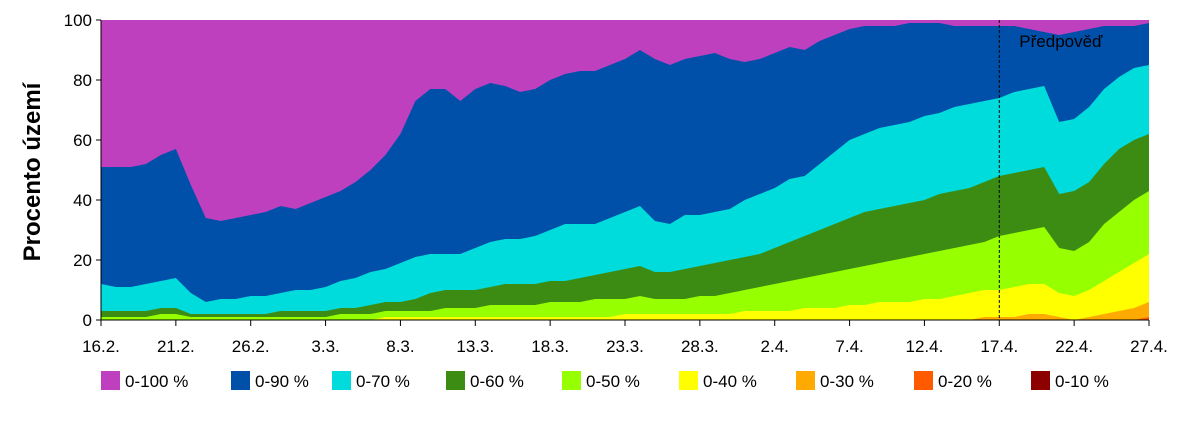 The image size is (1200, 430). What do you see at coordinates (475, 346) in the screenshot?
I see `x-tick-label-5: 13.3.` at bounding box center [475, 346].